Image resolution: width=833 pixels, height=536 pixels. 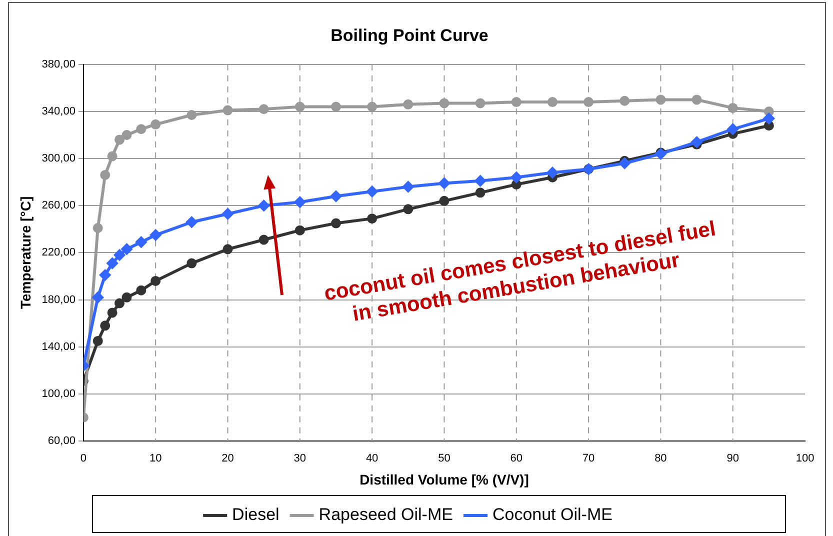 What do you see at coordinates (660, 458) in the screenshot?
I see `x-tick-label: 80` at bounding box center [660, 458].